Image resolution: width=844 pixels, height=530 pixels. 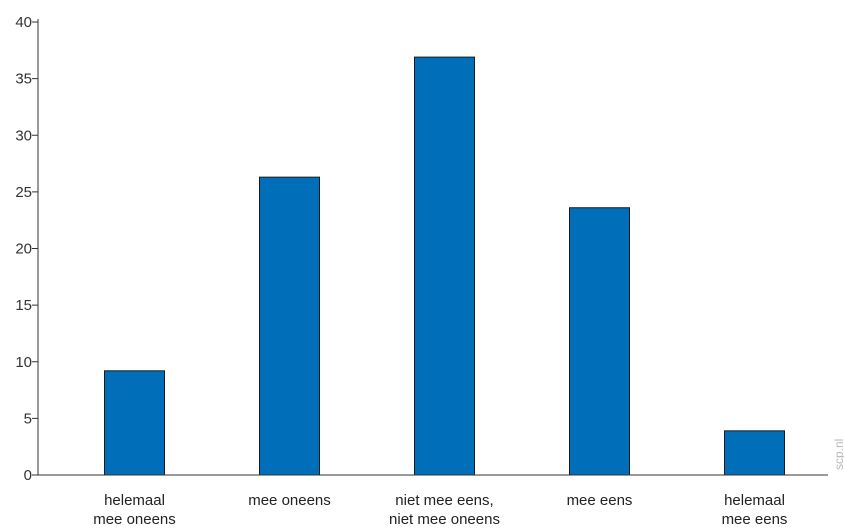 I want to click on x-category-label: niet mee eens,, so click(x=444, y=500).